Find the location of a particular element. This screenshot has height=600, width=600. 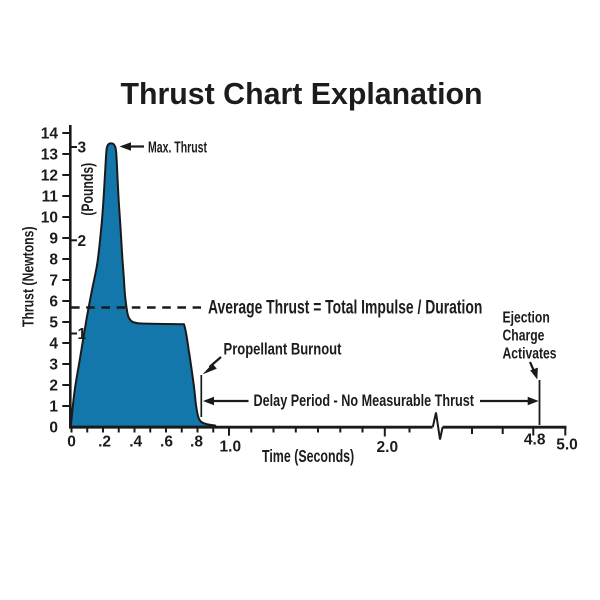

svg-text: Thrust Chart Explanation is located at coordinates (301, 94).